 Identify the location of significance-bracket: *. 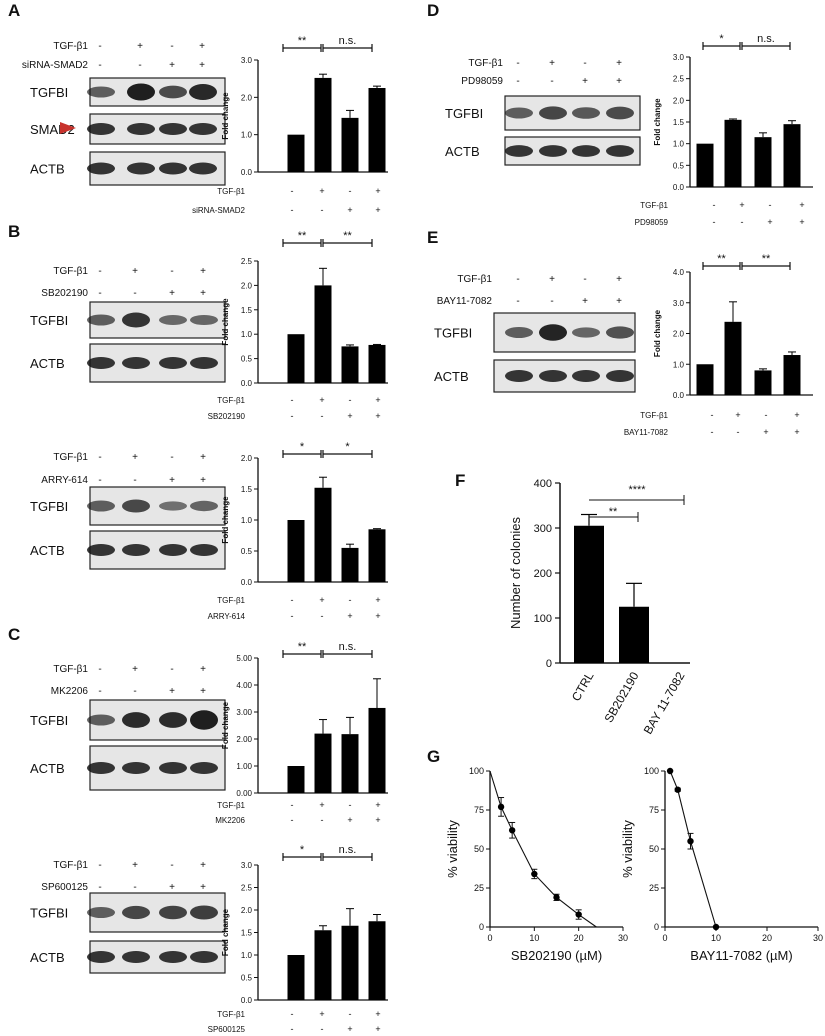
(721, 41).